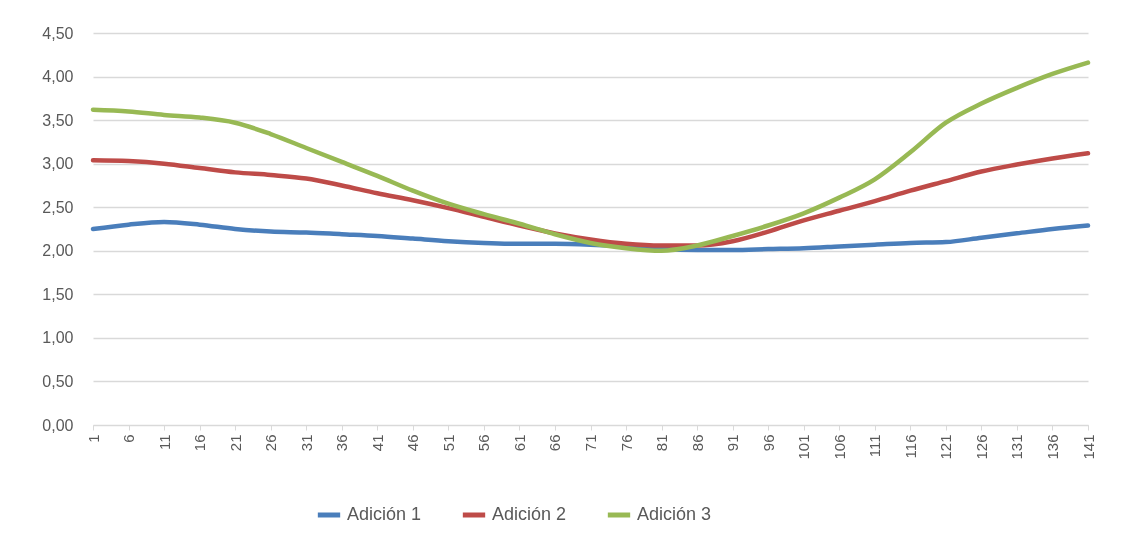  I want to click on y-tick-label: 0,50, so click(58, 381).